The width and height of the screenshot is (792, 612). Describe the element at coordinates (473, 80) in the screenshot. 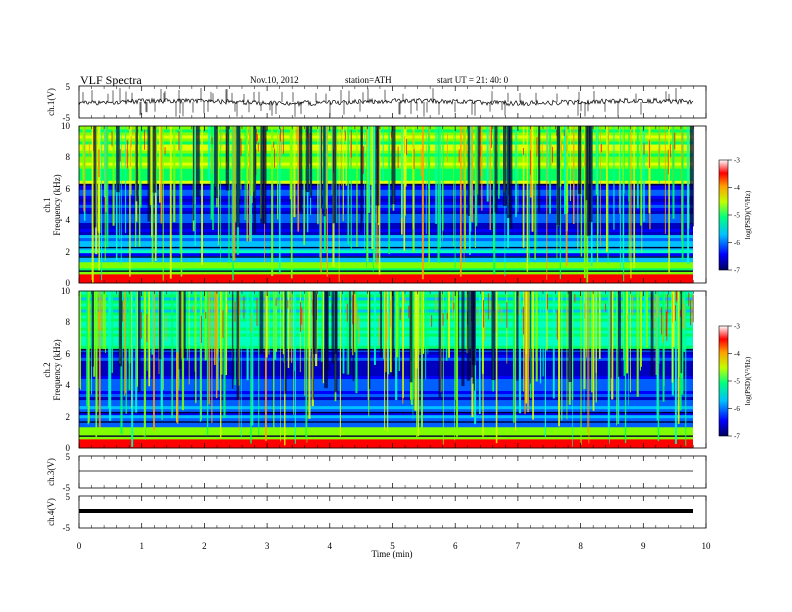

I see `start-time-label: start UT = 21: 40: 0` at that location.